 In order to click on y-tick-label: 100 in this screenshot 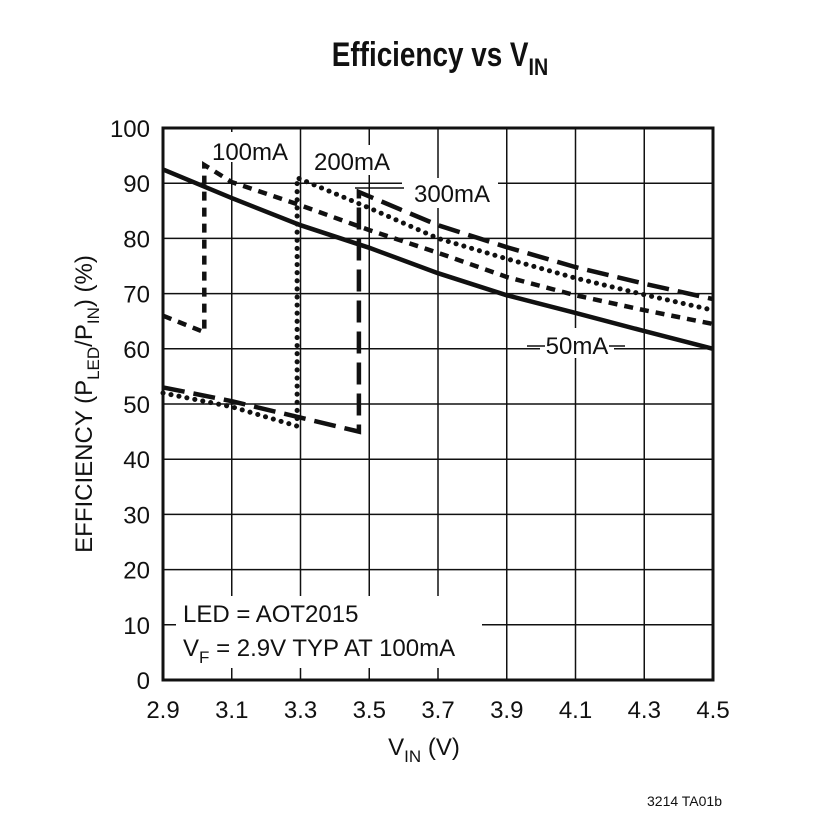, I will do `click(130, 129)`.